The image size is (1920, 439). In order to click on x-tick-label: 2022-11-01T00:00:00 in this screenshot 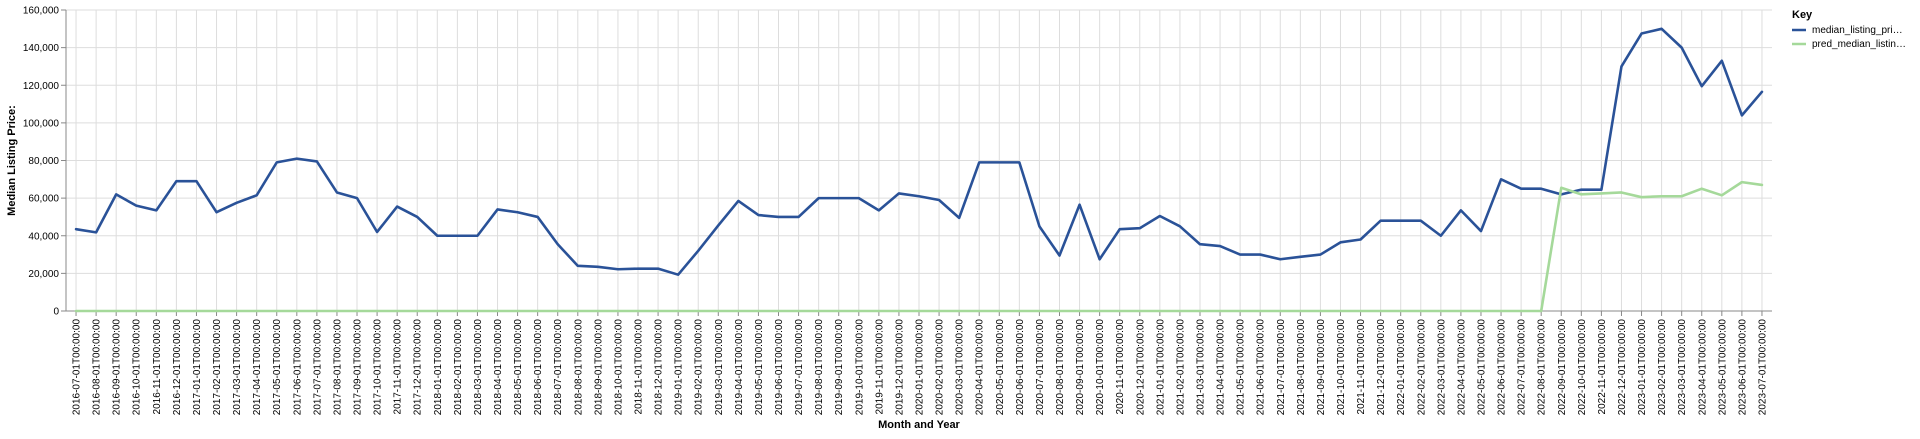, I will do `click(1602, 367)`.